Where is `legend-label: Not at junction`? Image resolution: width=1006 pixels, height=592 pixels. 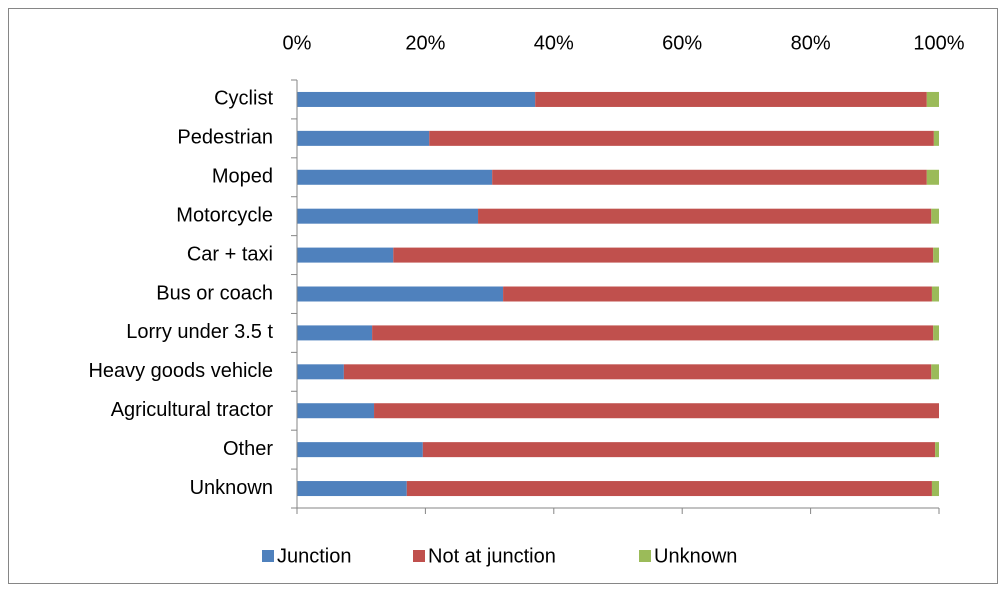 legend-label: Not at junction is located at coordinates (492, 556).